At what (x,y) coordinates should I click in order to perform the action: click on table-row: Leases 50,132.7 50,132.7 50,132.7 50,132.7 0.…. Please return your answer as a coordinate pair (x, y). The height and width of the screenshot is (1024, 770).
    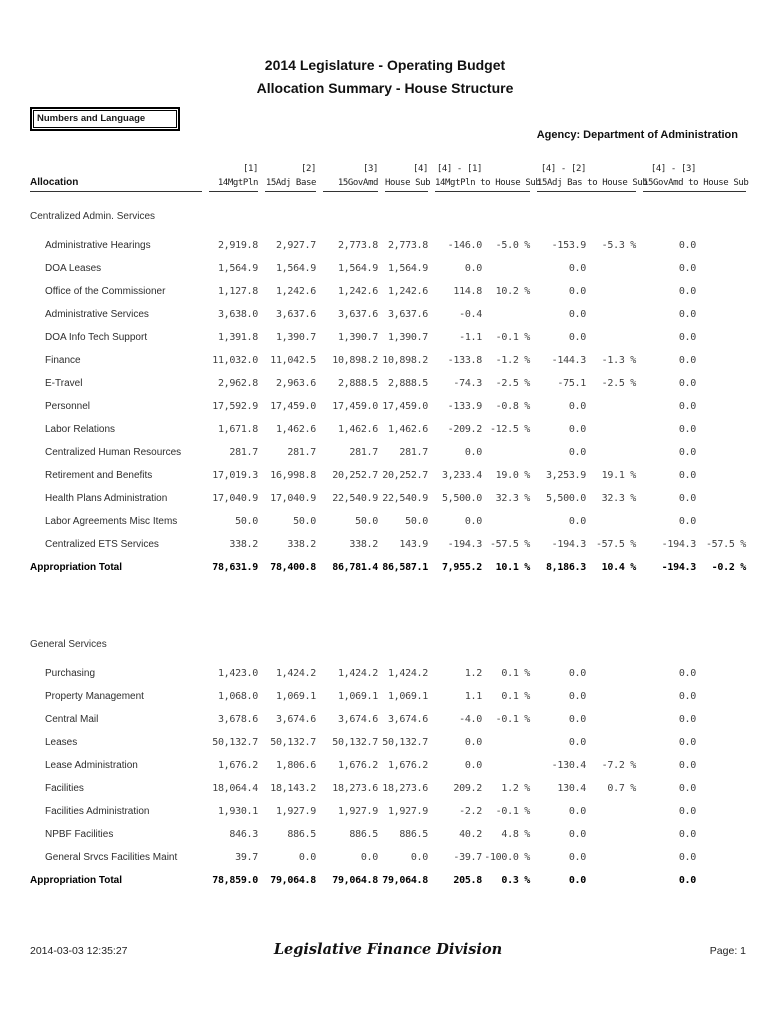
    Looking at the image, I should click on (388, 736).